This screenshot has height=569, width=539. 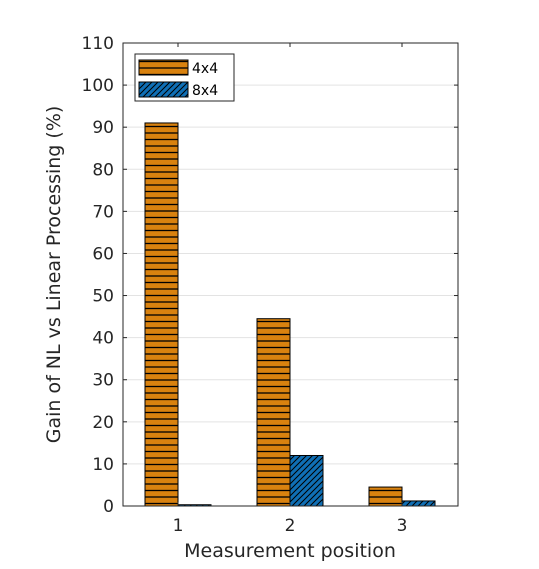 I want to click on y-tick-label: 60, so click(x=103, y=254).